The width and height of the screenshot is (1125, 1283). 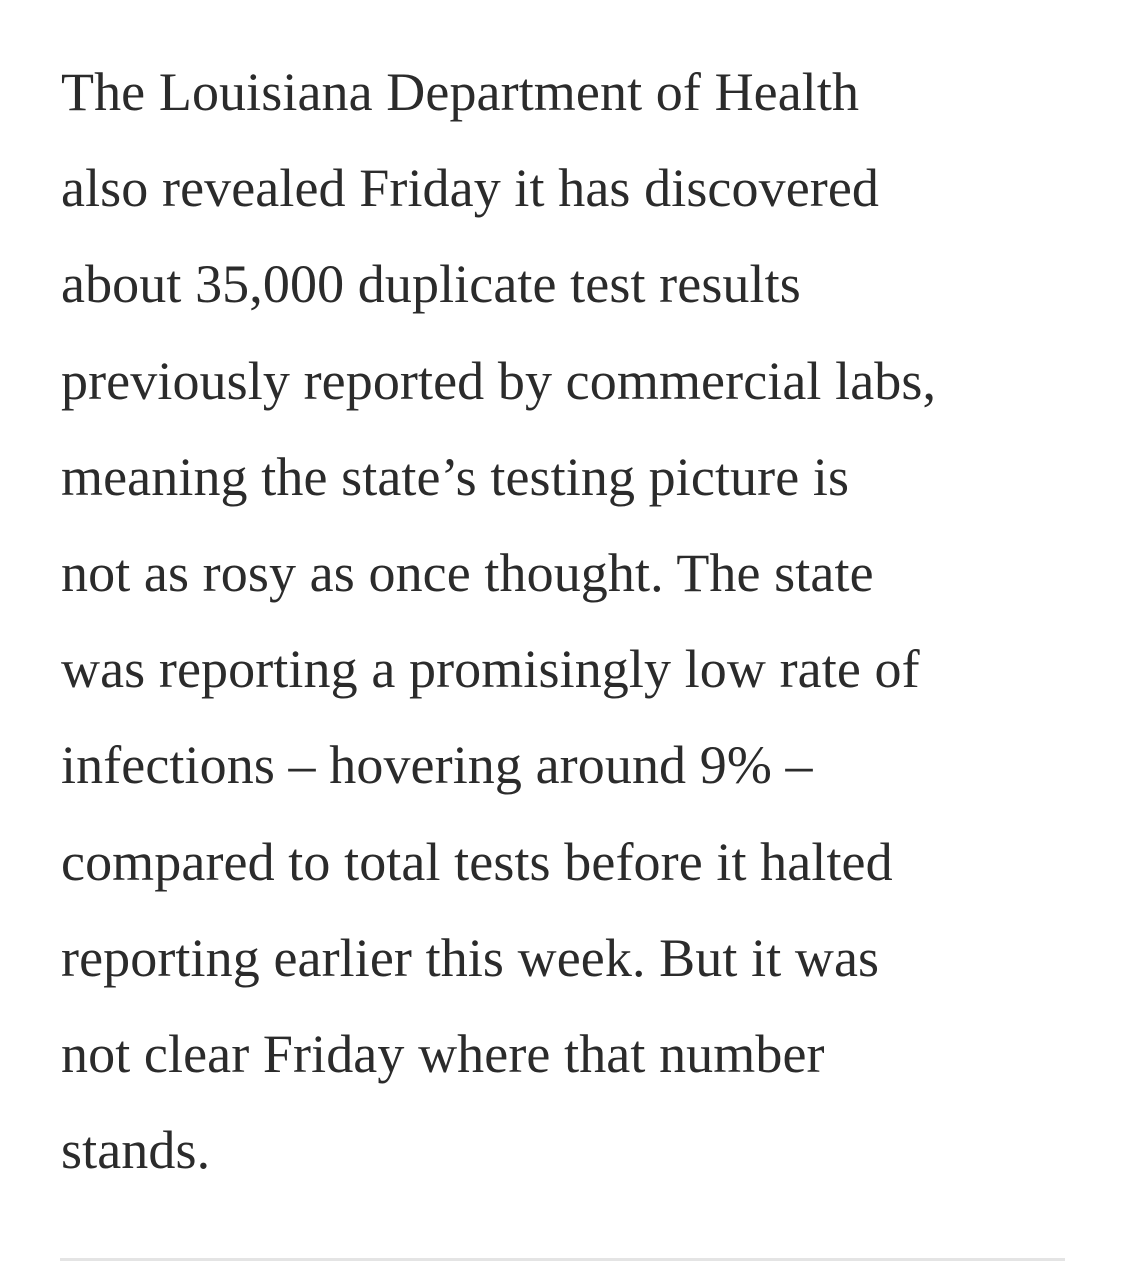 I want to click on section-divider, so click(x=562, y=1259).